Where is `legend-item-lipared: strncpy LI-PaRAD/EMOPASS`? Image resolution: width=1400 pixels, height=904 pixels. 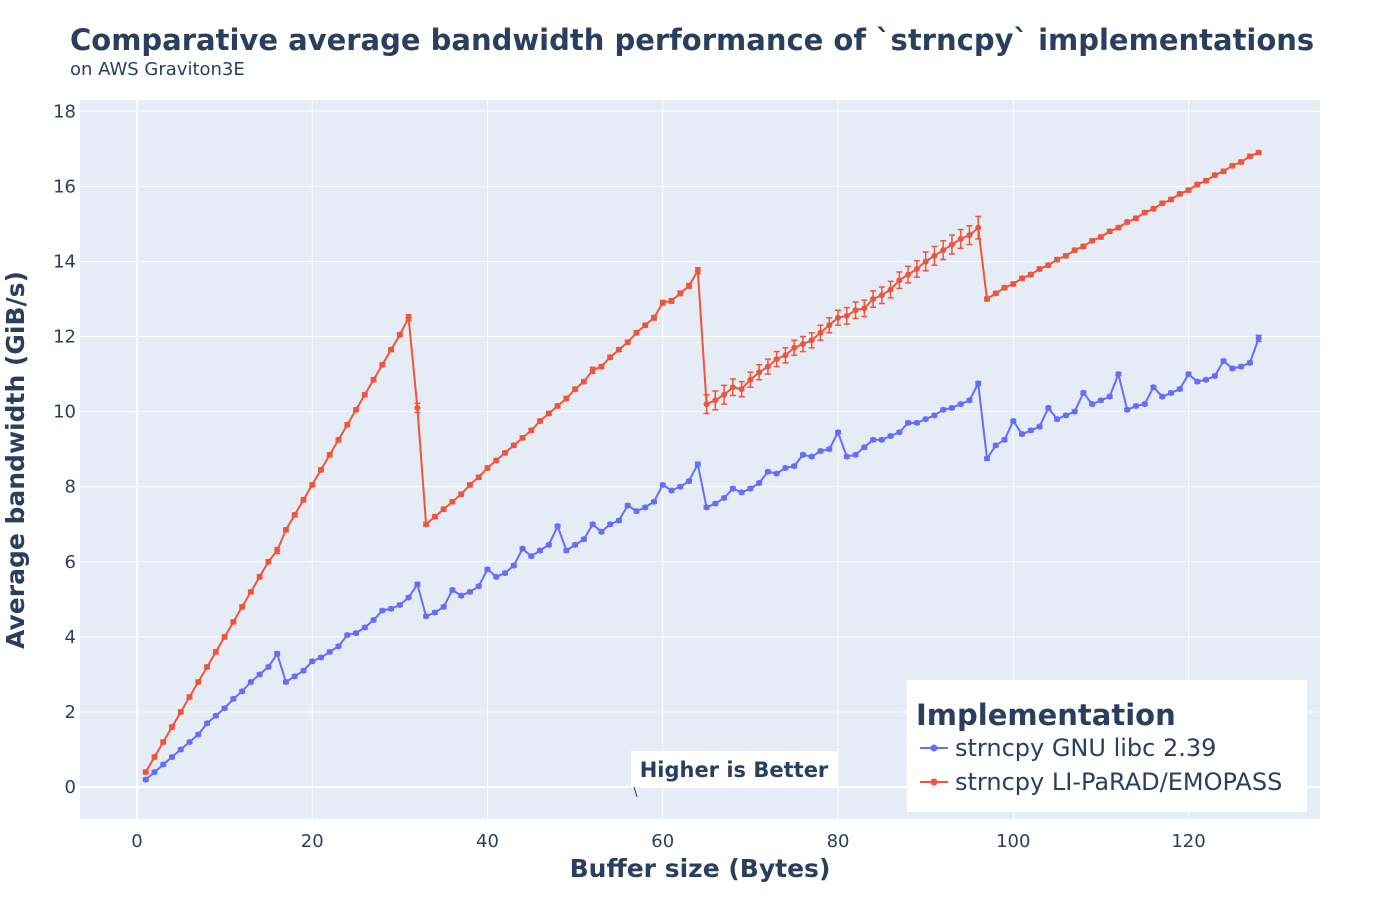
legend-item-lipared: strncpy LI-PaRAD/EMOPASS is located at coordinates (1101, 782).